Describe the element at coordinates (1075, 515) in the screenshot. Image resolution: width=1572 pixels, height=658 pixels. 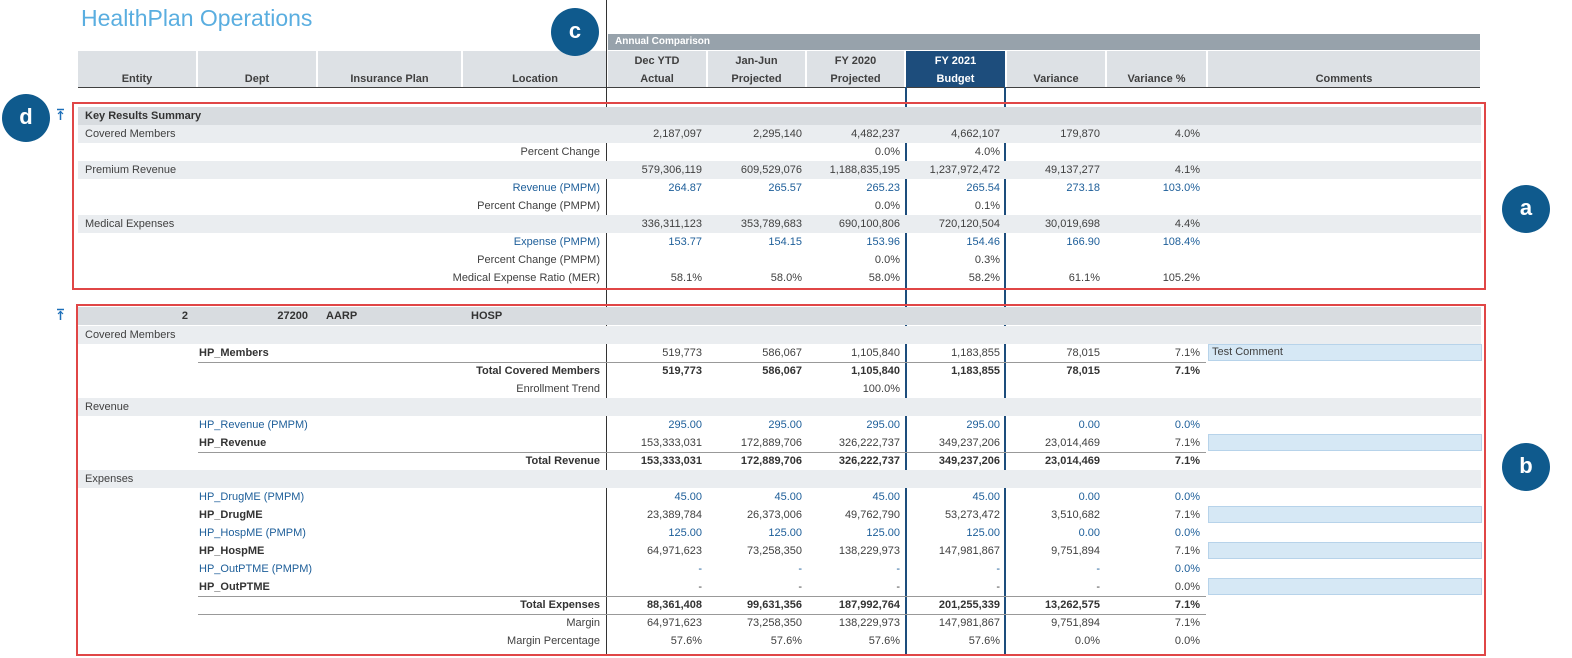
I see `cell-value: 3,510,682` at that location.